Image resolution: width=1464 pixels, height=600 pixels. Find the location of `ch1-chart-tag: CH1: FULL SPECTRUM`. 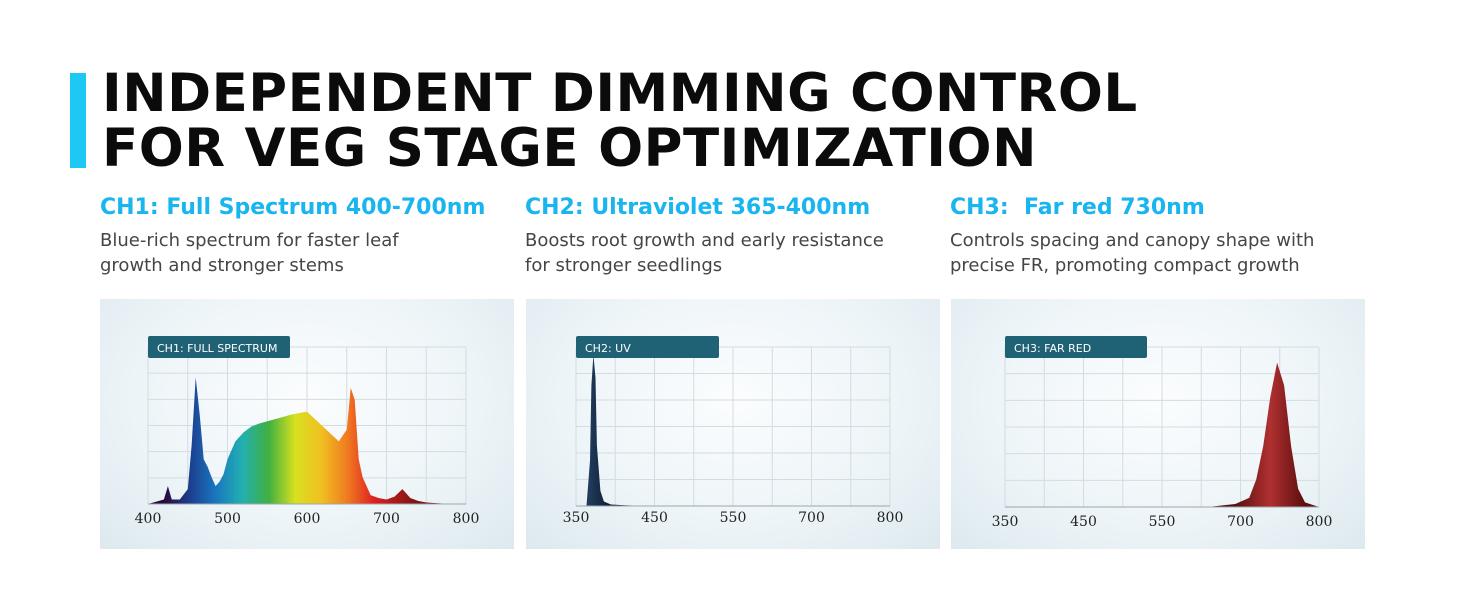

ch1-chart-tag: CH1: FULL SPECTRUM is located at coordinates (219, 347).